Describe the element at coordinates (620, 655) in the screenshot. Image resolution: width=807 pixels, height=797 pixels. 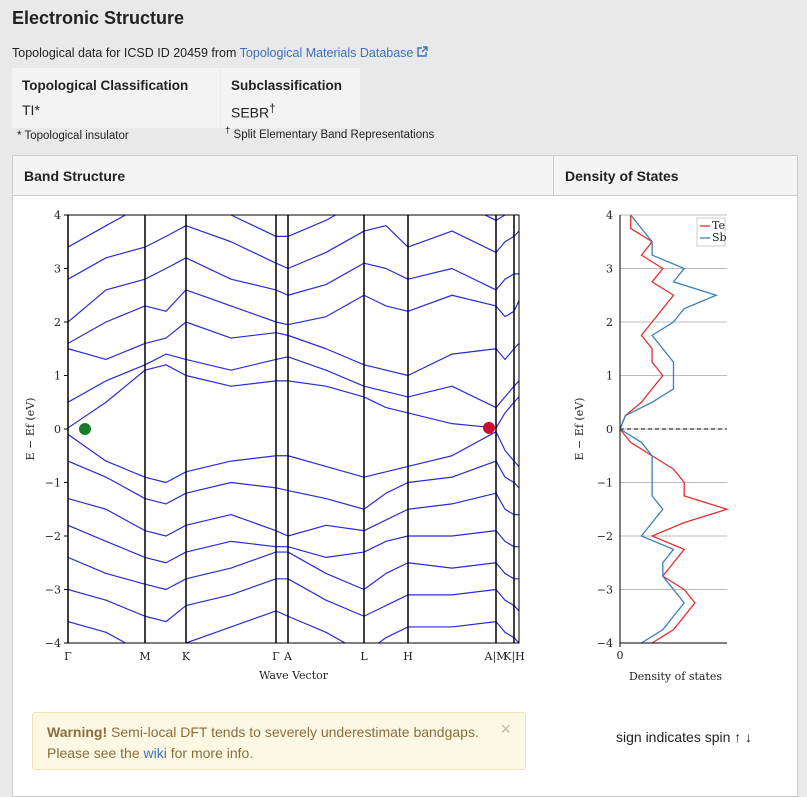
I see `x-tick-label: 0` at that location.